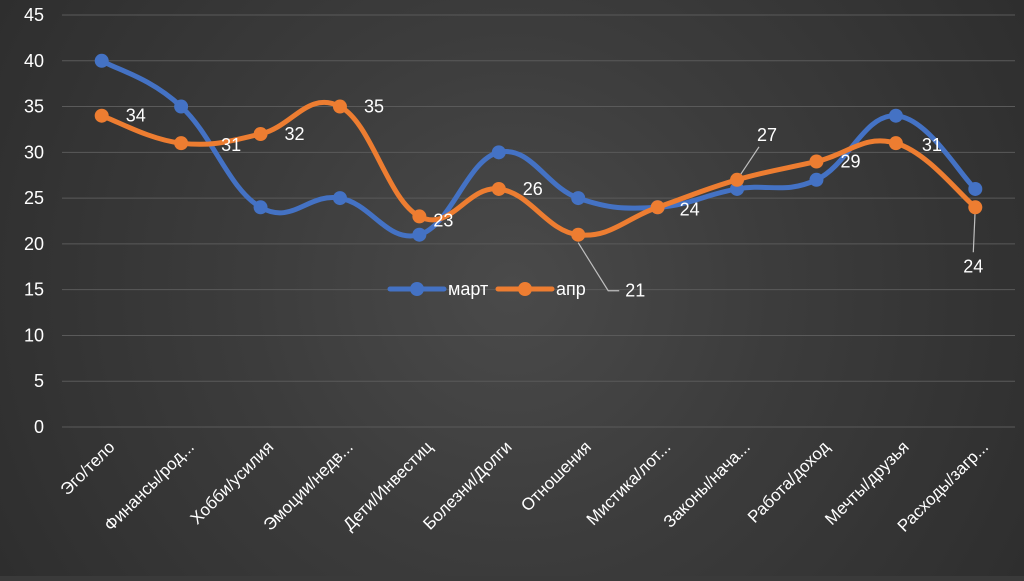  I want to click on y-tick-label: 45, so click(34, 15).